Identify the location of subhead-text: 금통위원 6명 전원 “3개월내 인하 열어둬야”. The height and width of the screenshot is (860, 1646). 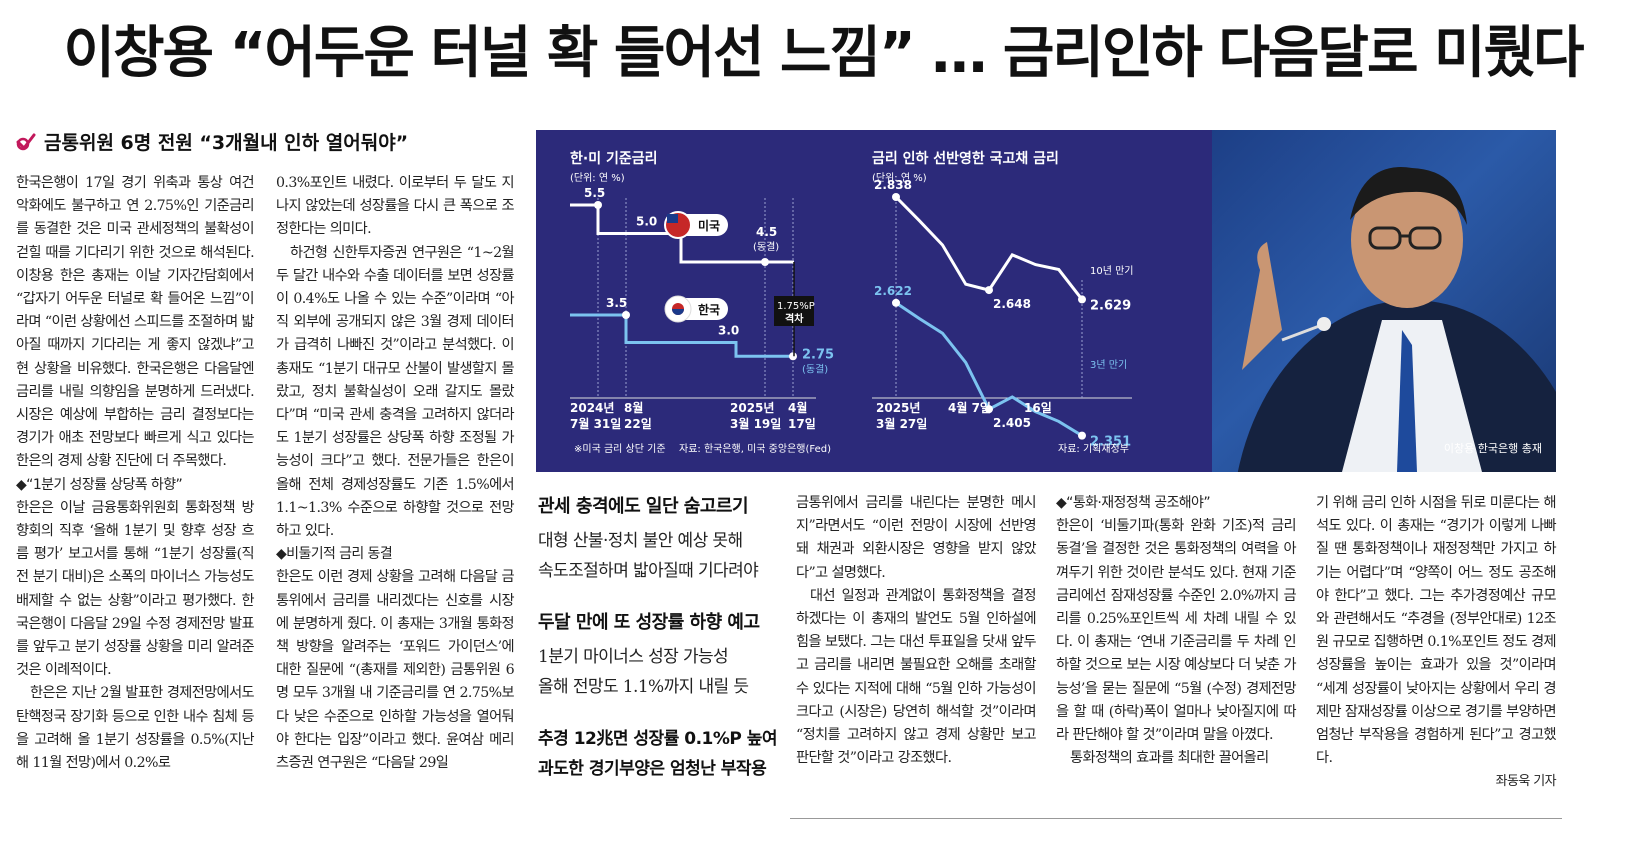
(226, 143).